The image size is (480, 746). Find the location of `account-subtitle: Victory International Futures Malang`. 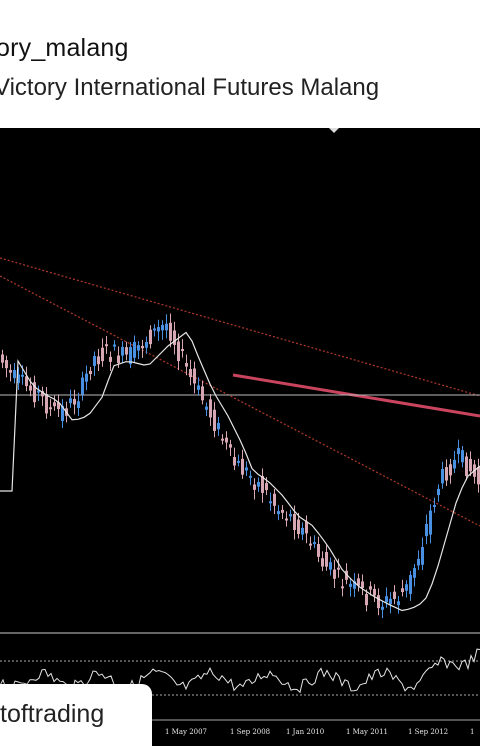

account-subtitle: Victory International Futures Malang is located at coordinates (190, 87).